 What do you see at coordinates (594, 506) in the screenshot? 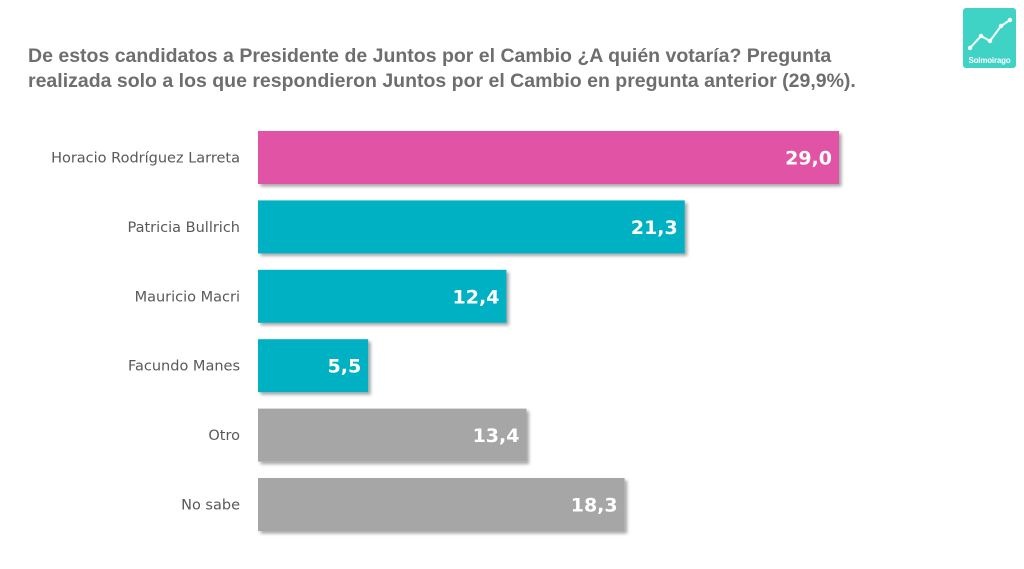
I see `value-label-5: 18,3` at bounding box center [594, 506].